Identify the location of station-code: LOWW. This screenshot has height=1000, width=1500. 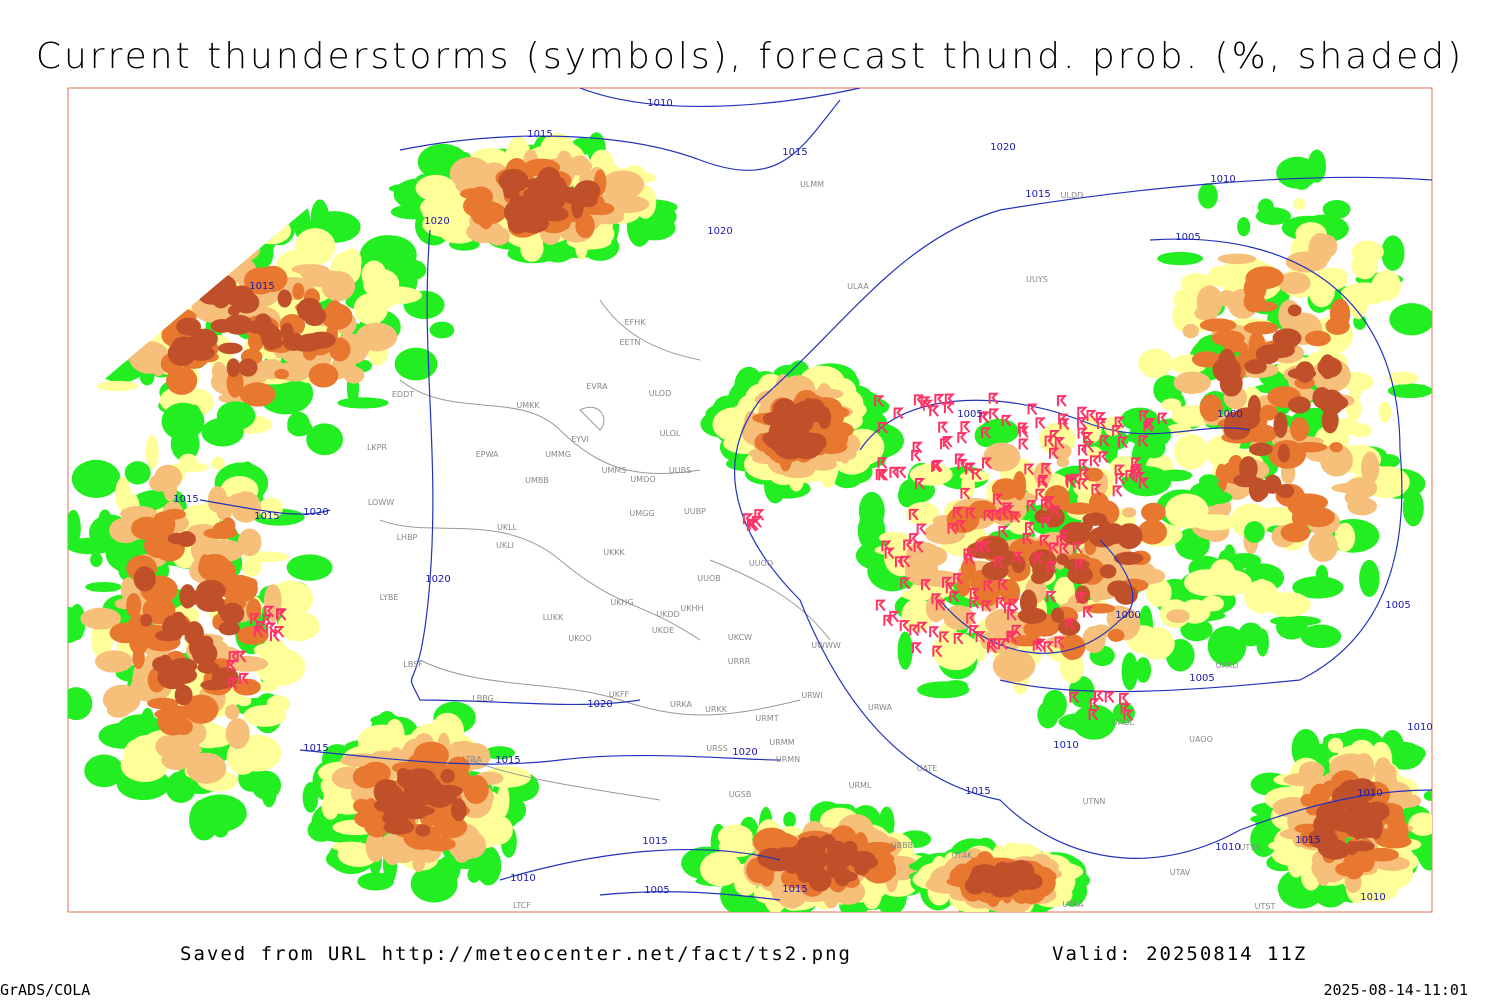
(381, 502).